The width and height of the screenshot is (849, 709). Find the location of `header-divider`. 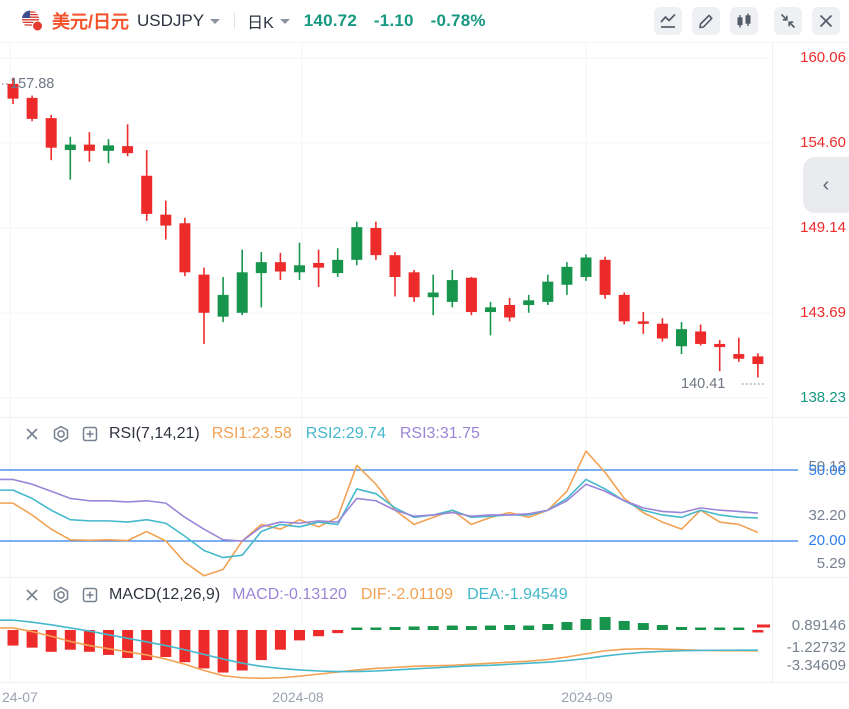

header-divider is located at coordinates (235, 21).